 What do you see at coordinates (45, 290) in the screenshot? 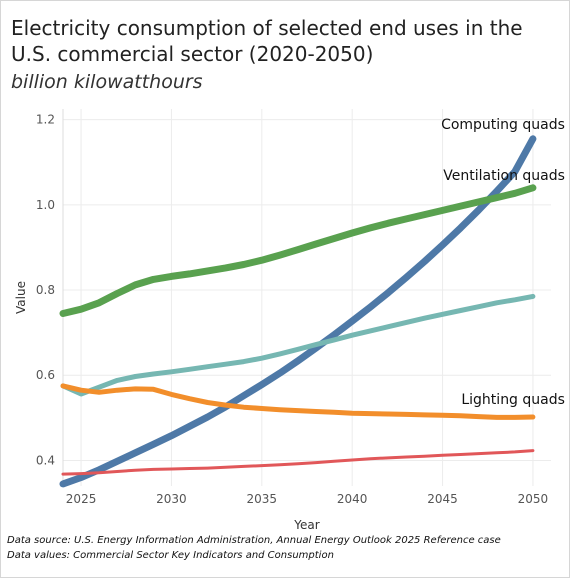
I see `y-tick-label: 0.8` at bounding box center [45, 290].